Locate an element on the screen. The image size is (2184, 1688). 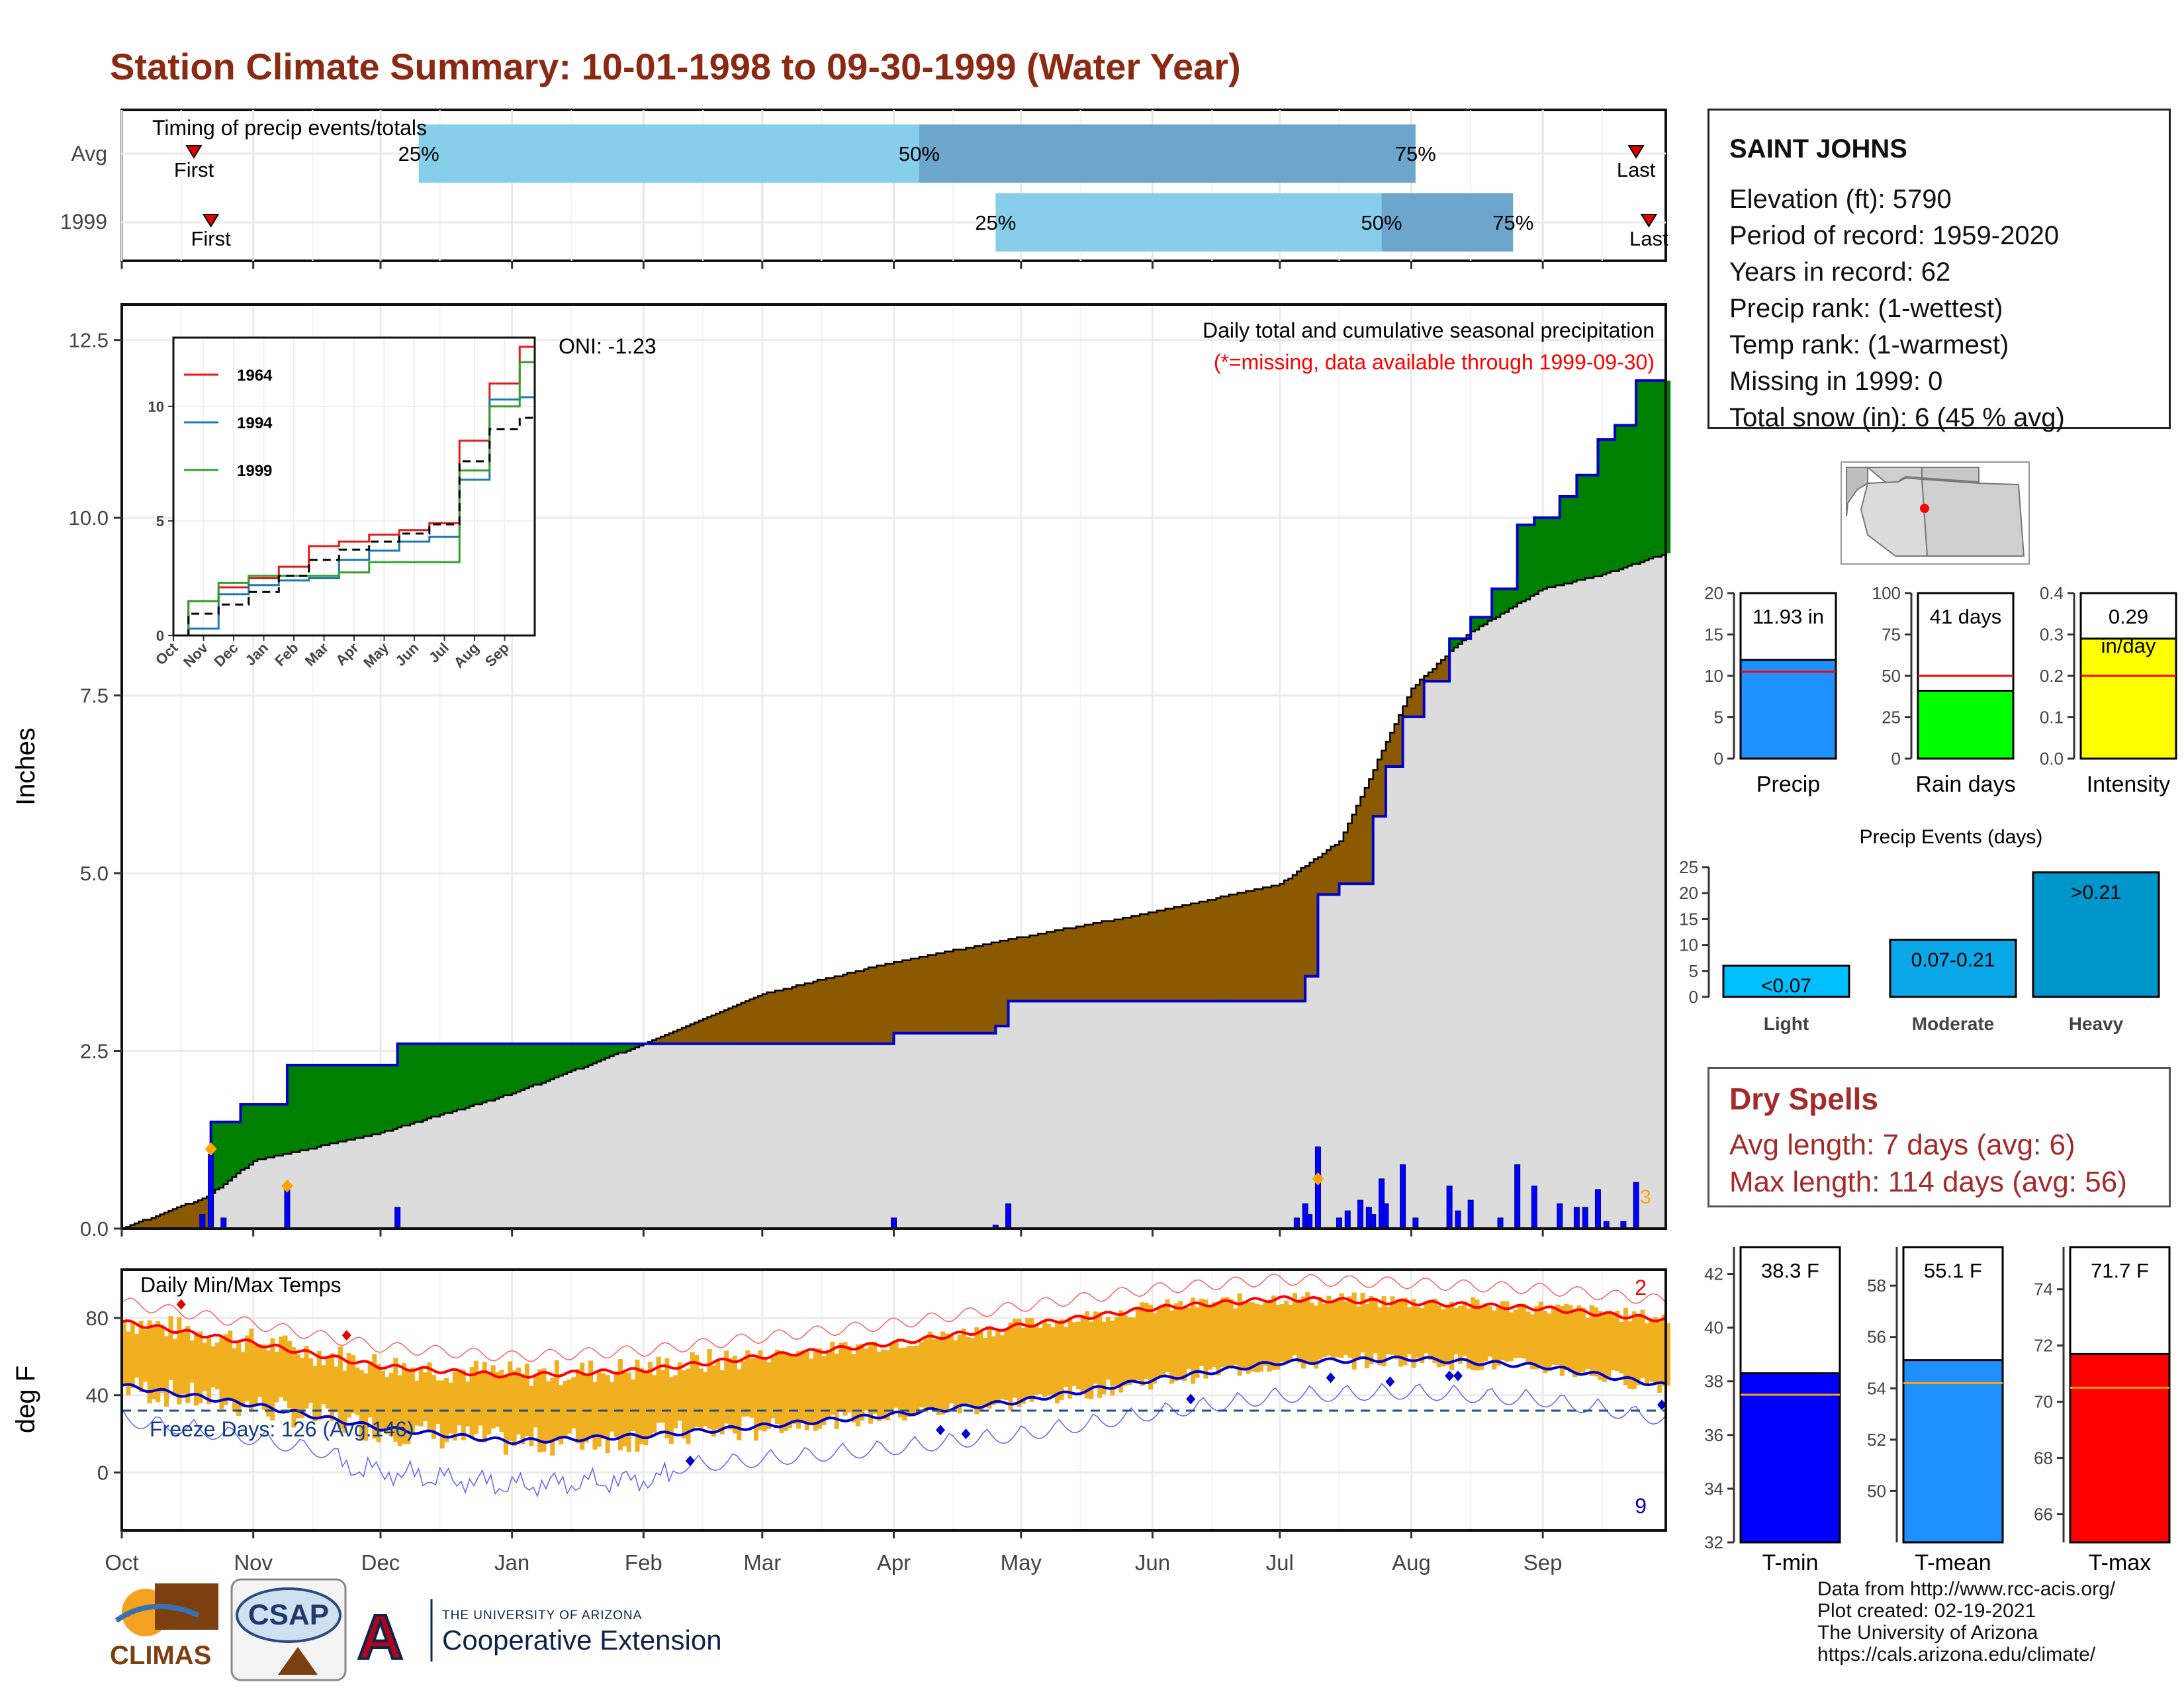
station-precip-rank: Precip rank: (1-wettest) is located at coordinates (1866, 308).